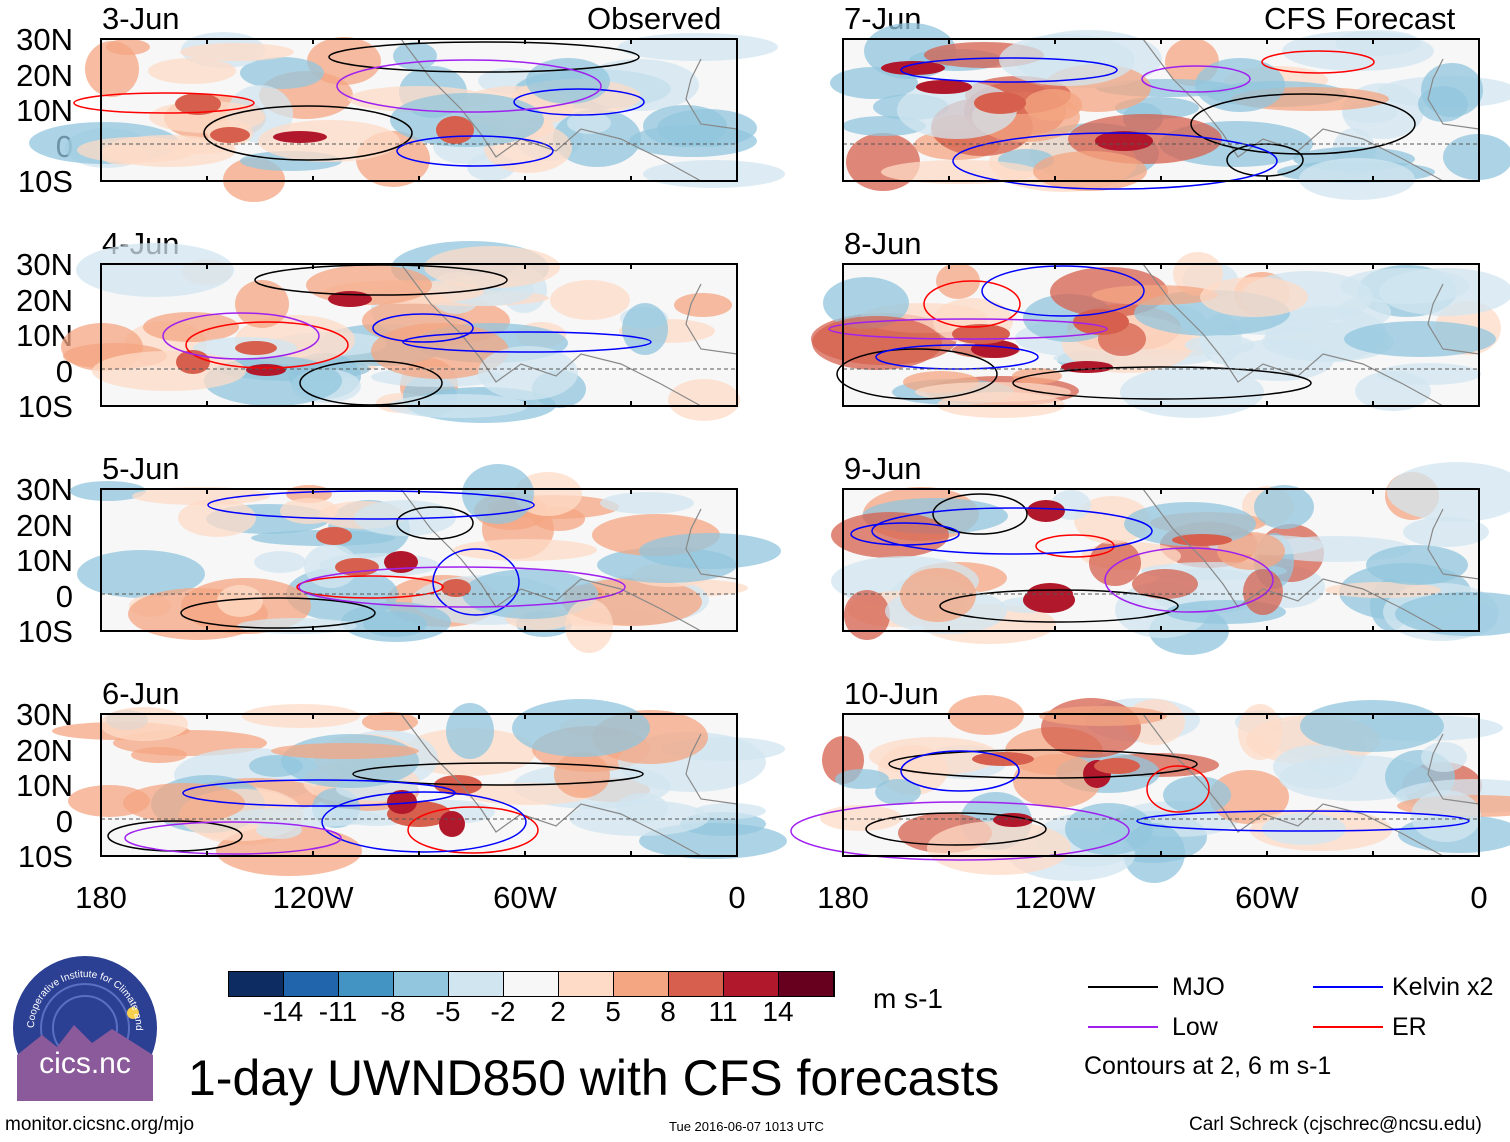 This screenshot has width=1510, height=1142. Describe the element at coordinates (891, 693) in the screenshot. I see `panel-date-label: 10-Jun` at that location.